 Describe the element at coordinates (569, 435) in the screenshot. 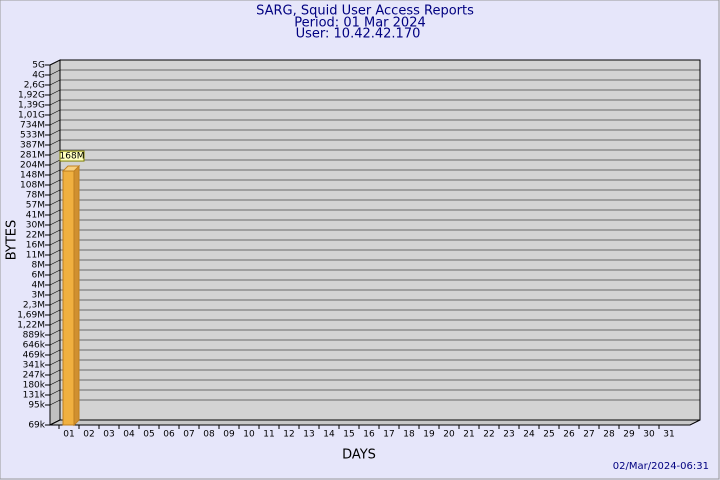

I see `x-tick-label: 26` at that location.